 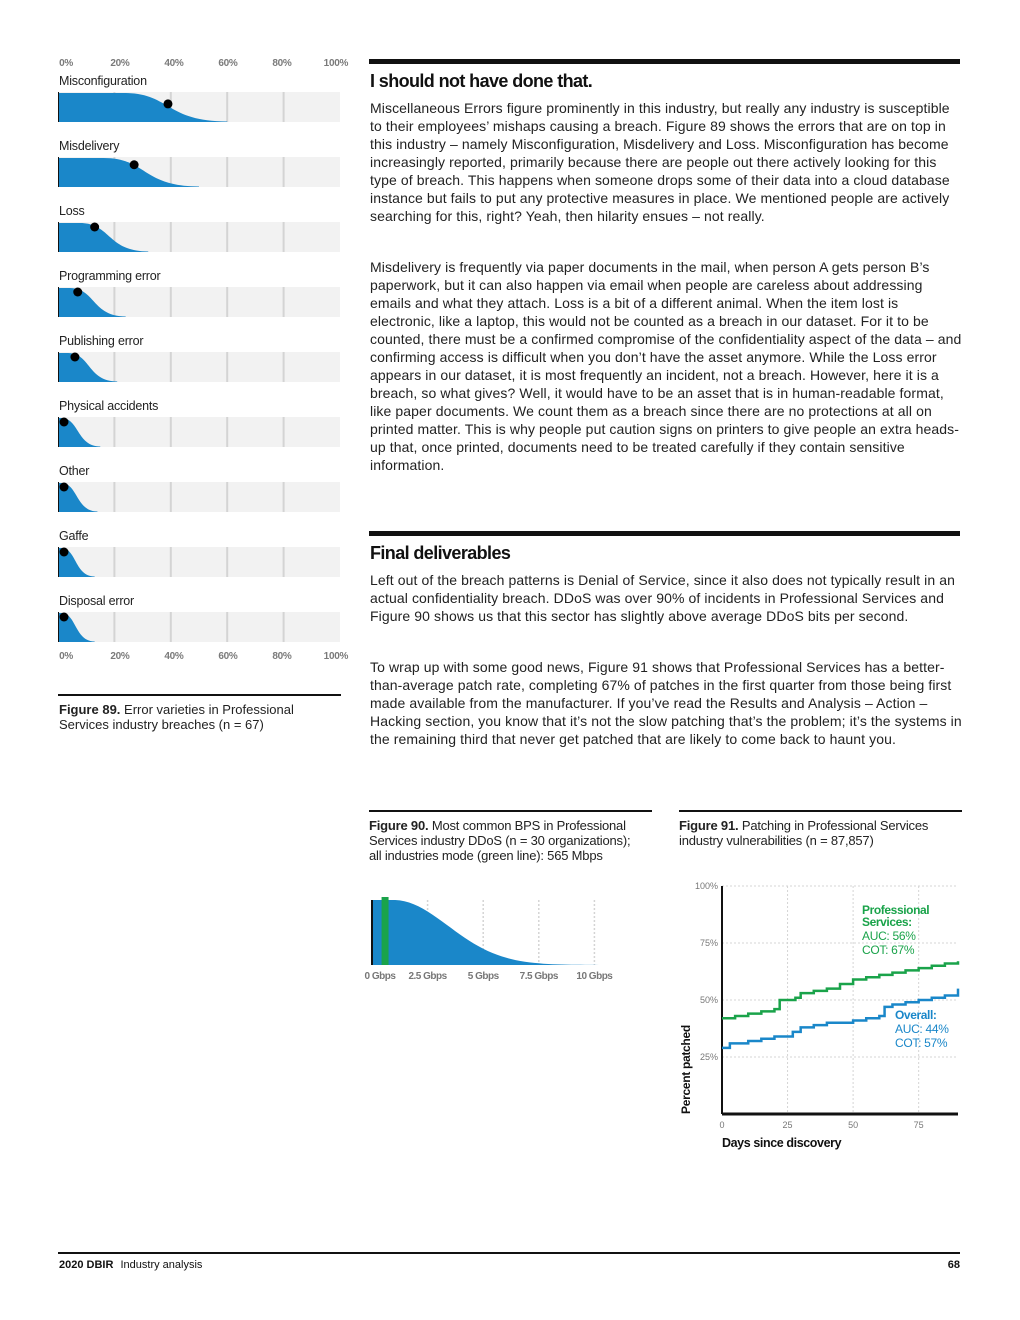 I want to click on fig89-row: Gaffe, so click(x=203, y=557).